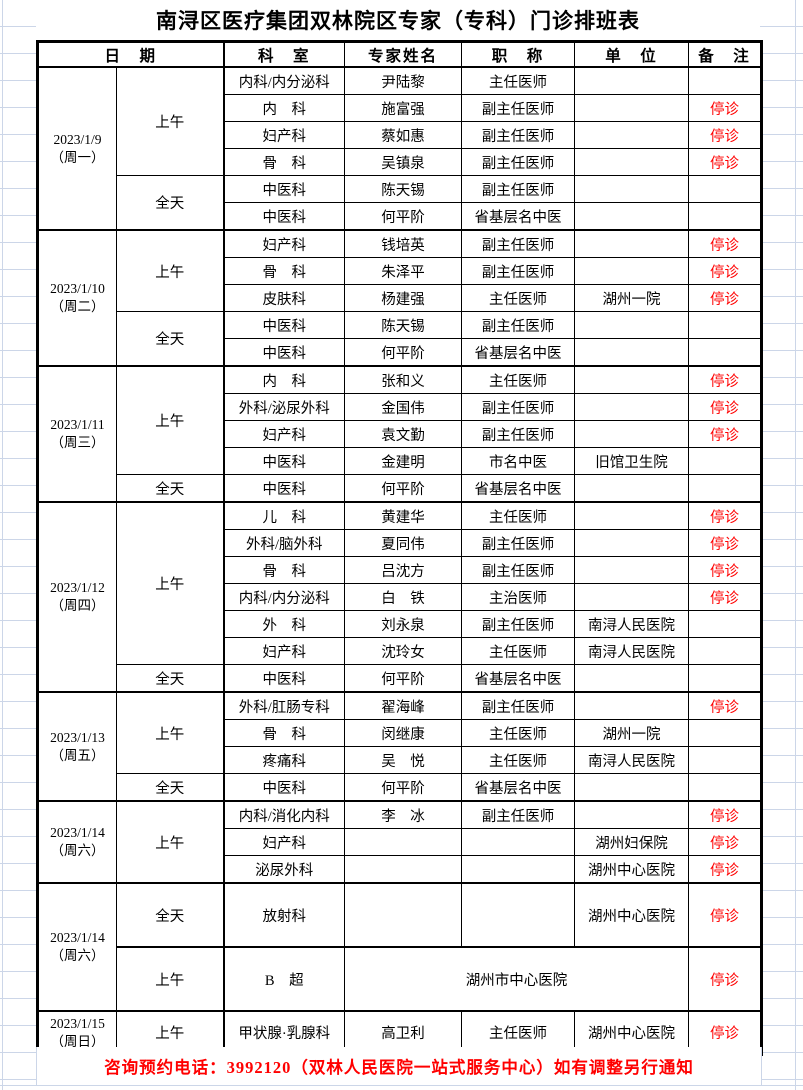  I want to click on name-cell: 袁文勤, so click(403, 434).